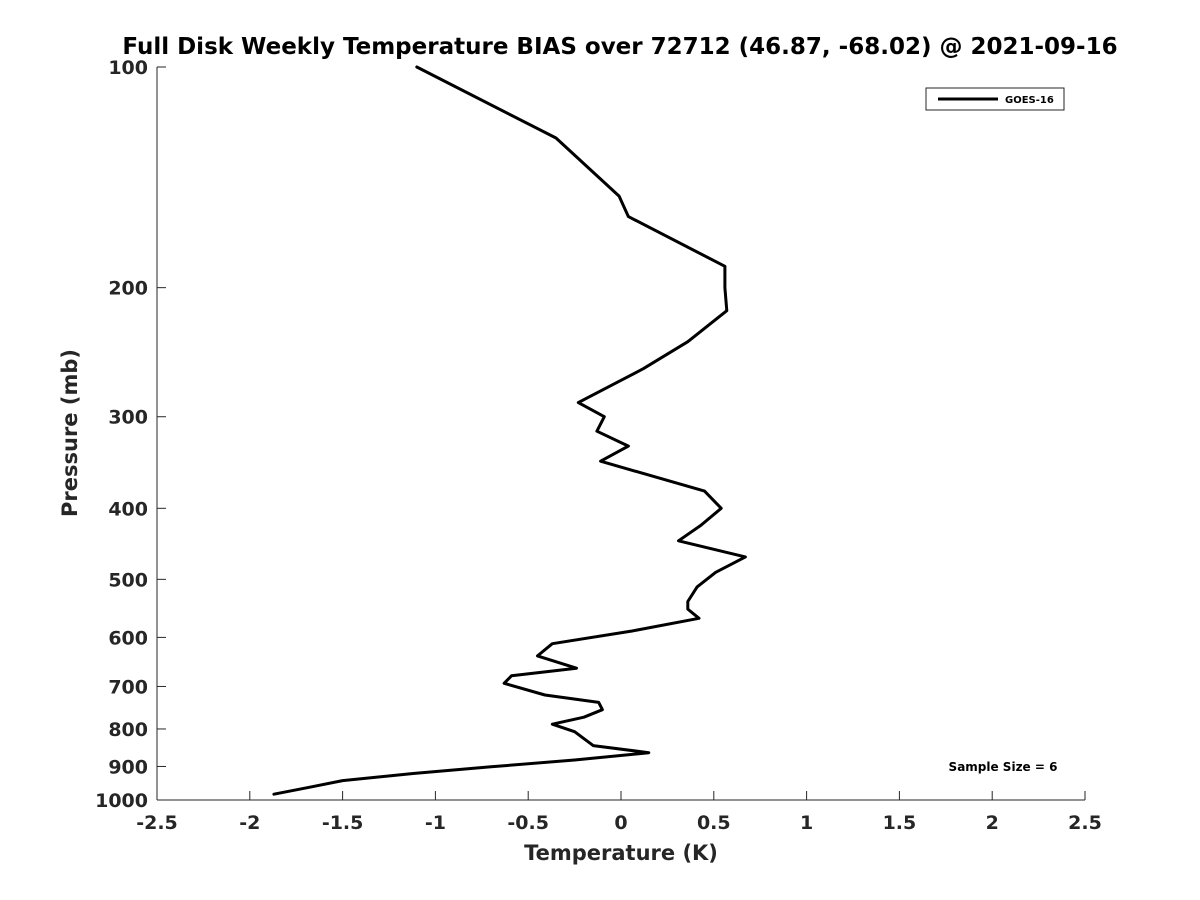 Image resolution: width=1200 pixels, height=900 pixels. Describe the element at coordinates (995, 99) in the screenshot. I see `legend: GOES-16` at that location.